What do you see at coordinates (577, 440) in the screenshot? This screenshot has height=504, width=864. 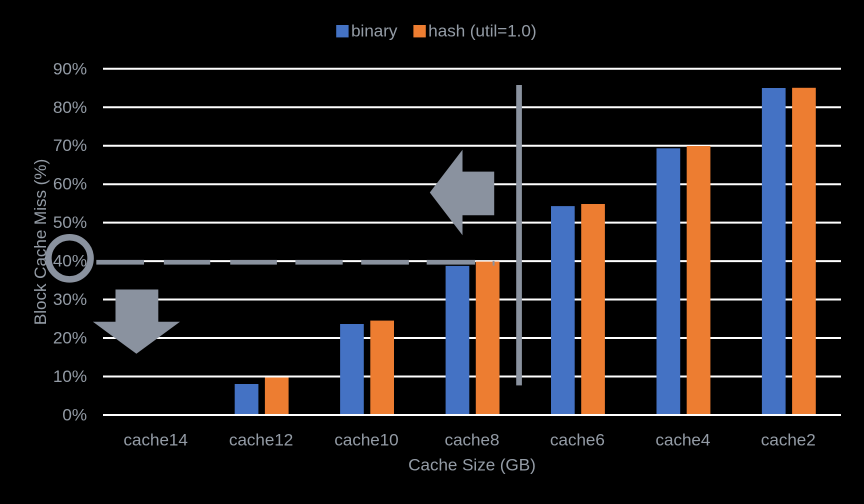 I see `svg-text: cache6` at bounding box center [577, 440].